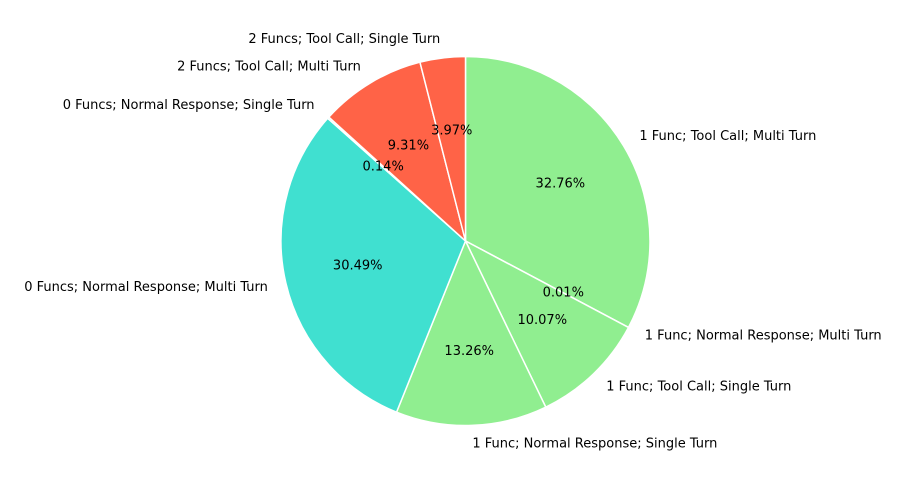 The image size is (911, 482). Describe the element at coordinates (561, 183) in the screenshot. I see `slice-percent-label: 32.76%` at that location.